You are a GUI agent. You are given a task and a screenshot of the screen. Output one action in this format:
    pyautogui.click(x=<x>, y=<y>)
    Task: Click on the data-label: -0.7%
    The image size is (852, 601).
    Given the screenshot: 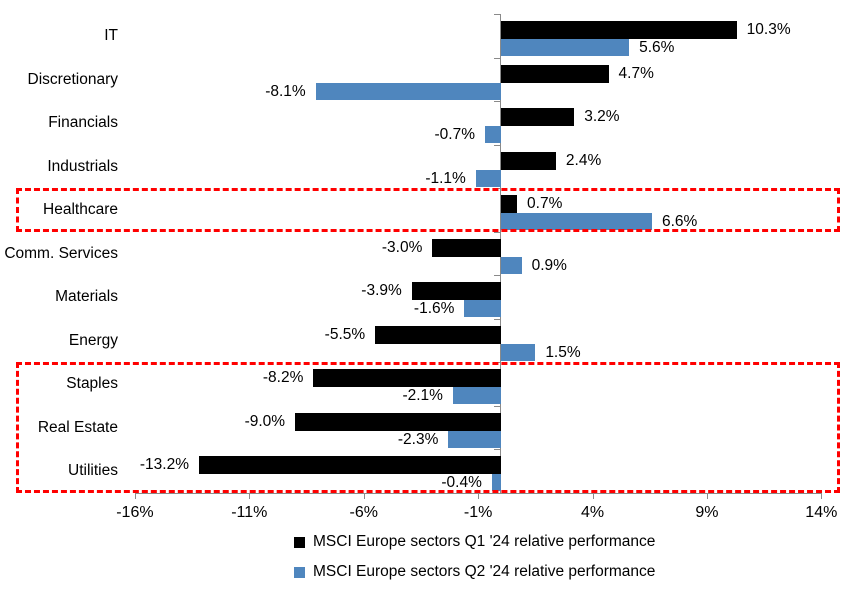 What is the action you would take?
    pyautogui.click(x=454, y=134)
    